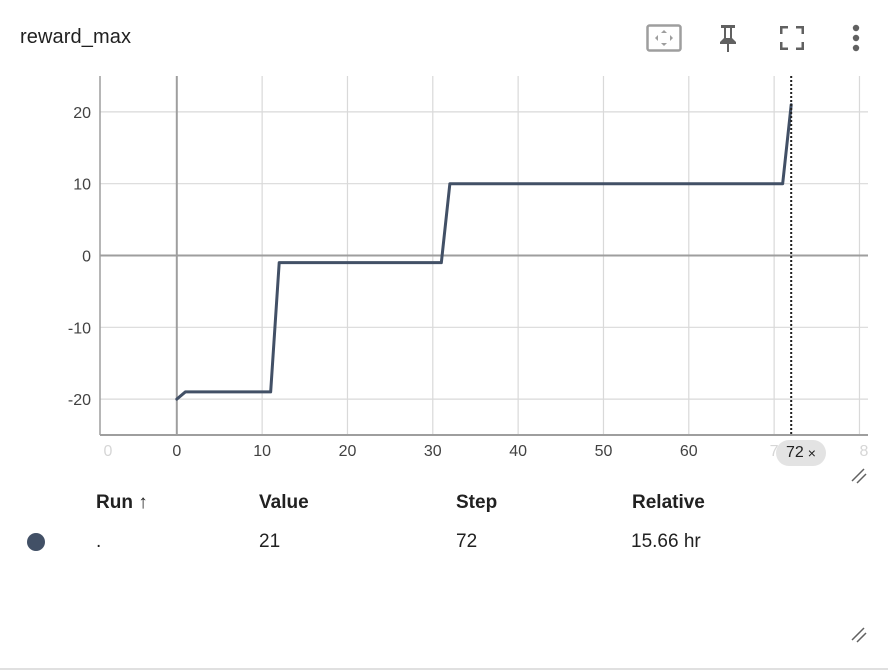 The image size is (888, 670). Describe the element at coordinates (99, 541) in the screenshot. I see `cell-run: .` at that location.